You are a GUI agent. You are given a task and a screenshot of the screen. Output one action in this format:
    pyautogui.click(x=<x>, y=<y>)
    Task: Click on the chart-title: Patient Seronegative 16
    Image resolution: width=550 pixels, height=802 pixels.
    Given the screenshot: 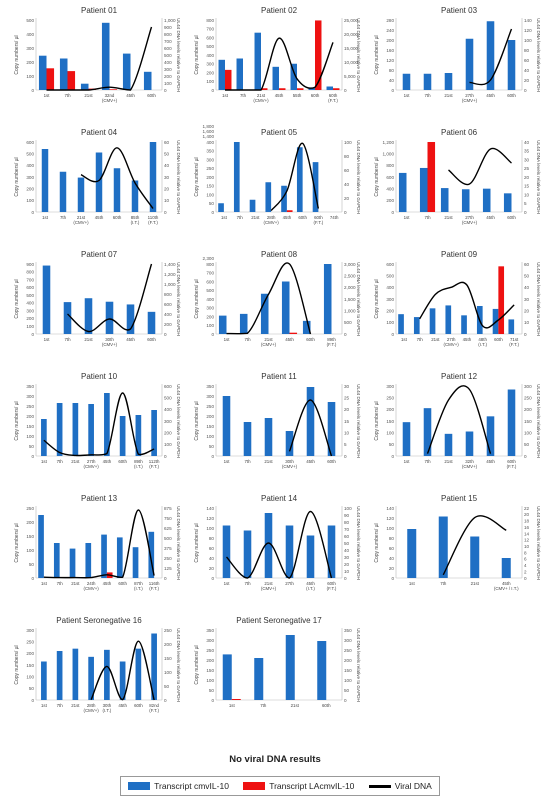 What is the action you would take?
    pyautogui.click(x=99, y=620)
    